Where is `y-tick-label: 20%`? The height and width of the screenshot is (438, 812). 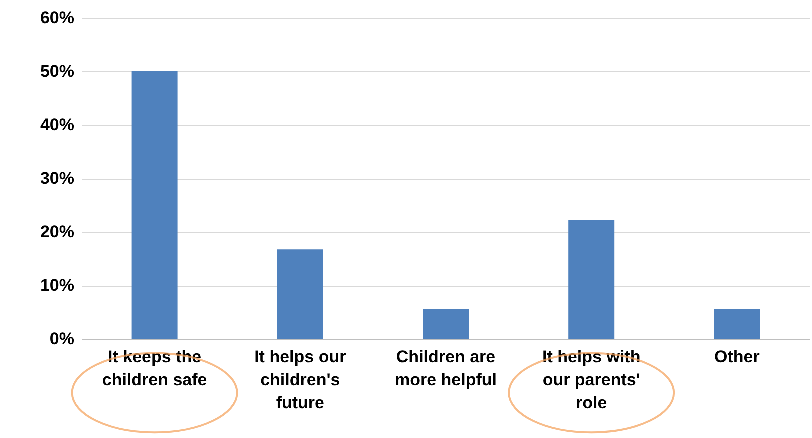
y-tick-label: 20% is located at coordinates (57, 232).